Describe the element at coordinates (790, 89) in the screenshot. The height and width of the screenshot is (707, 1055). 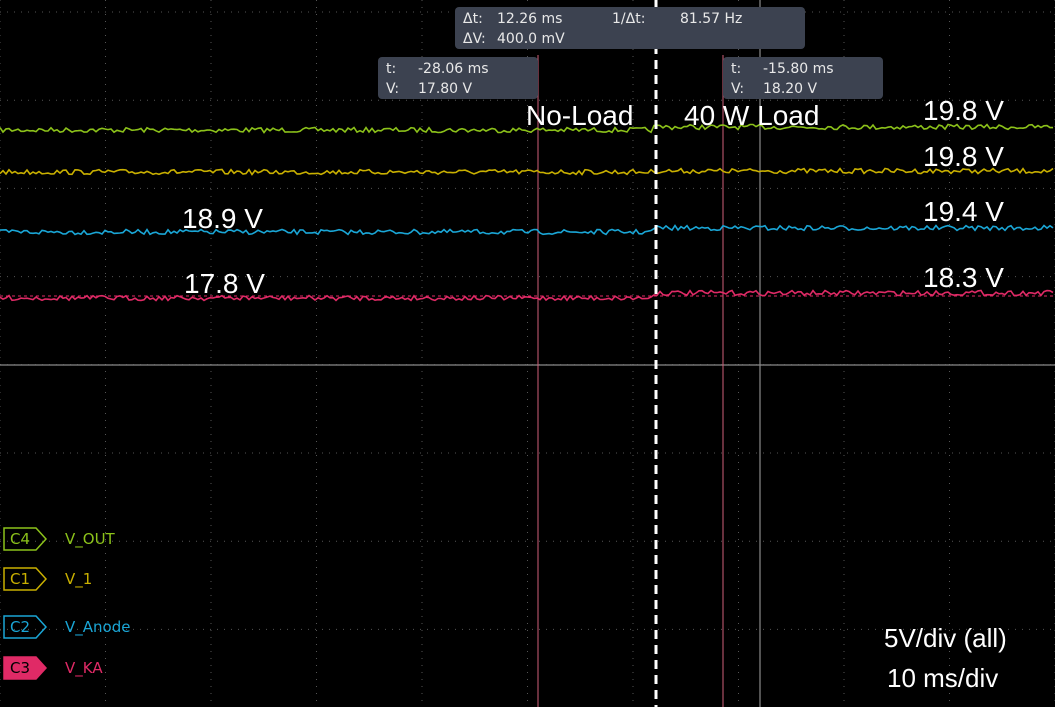
I see `cursor-b-v: 18.20 V` at that location.